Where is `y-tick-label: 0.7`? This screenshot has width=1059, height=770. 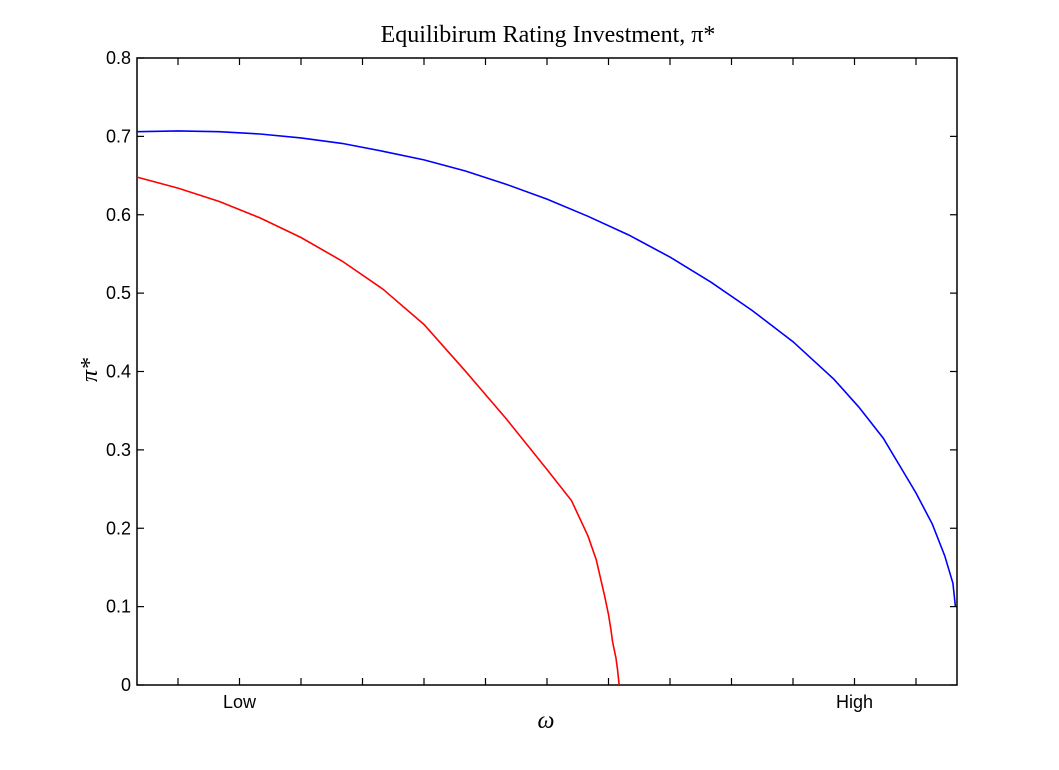 y-tick-label: 0.7 is located at coordinates (118, 136).